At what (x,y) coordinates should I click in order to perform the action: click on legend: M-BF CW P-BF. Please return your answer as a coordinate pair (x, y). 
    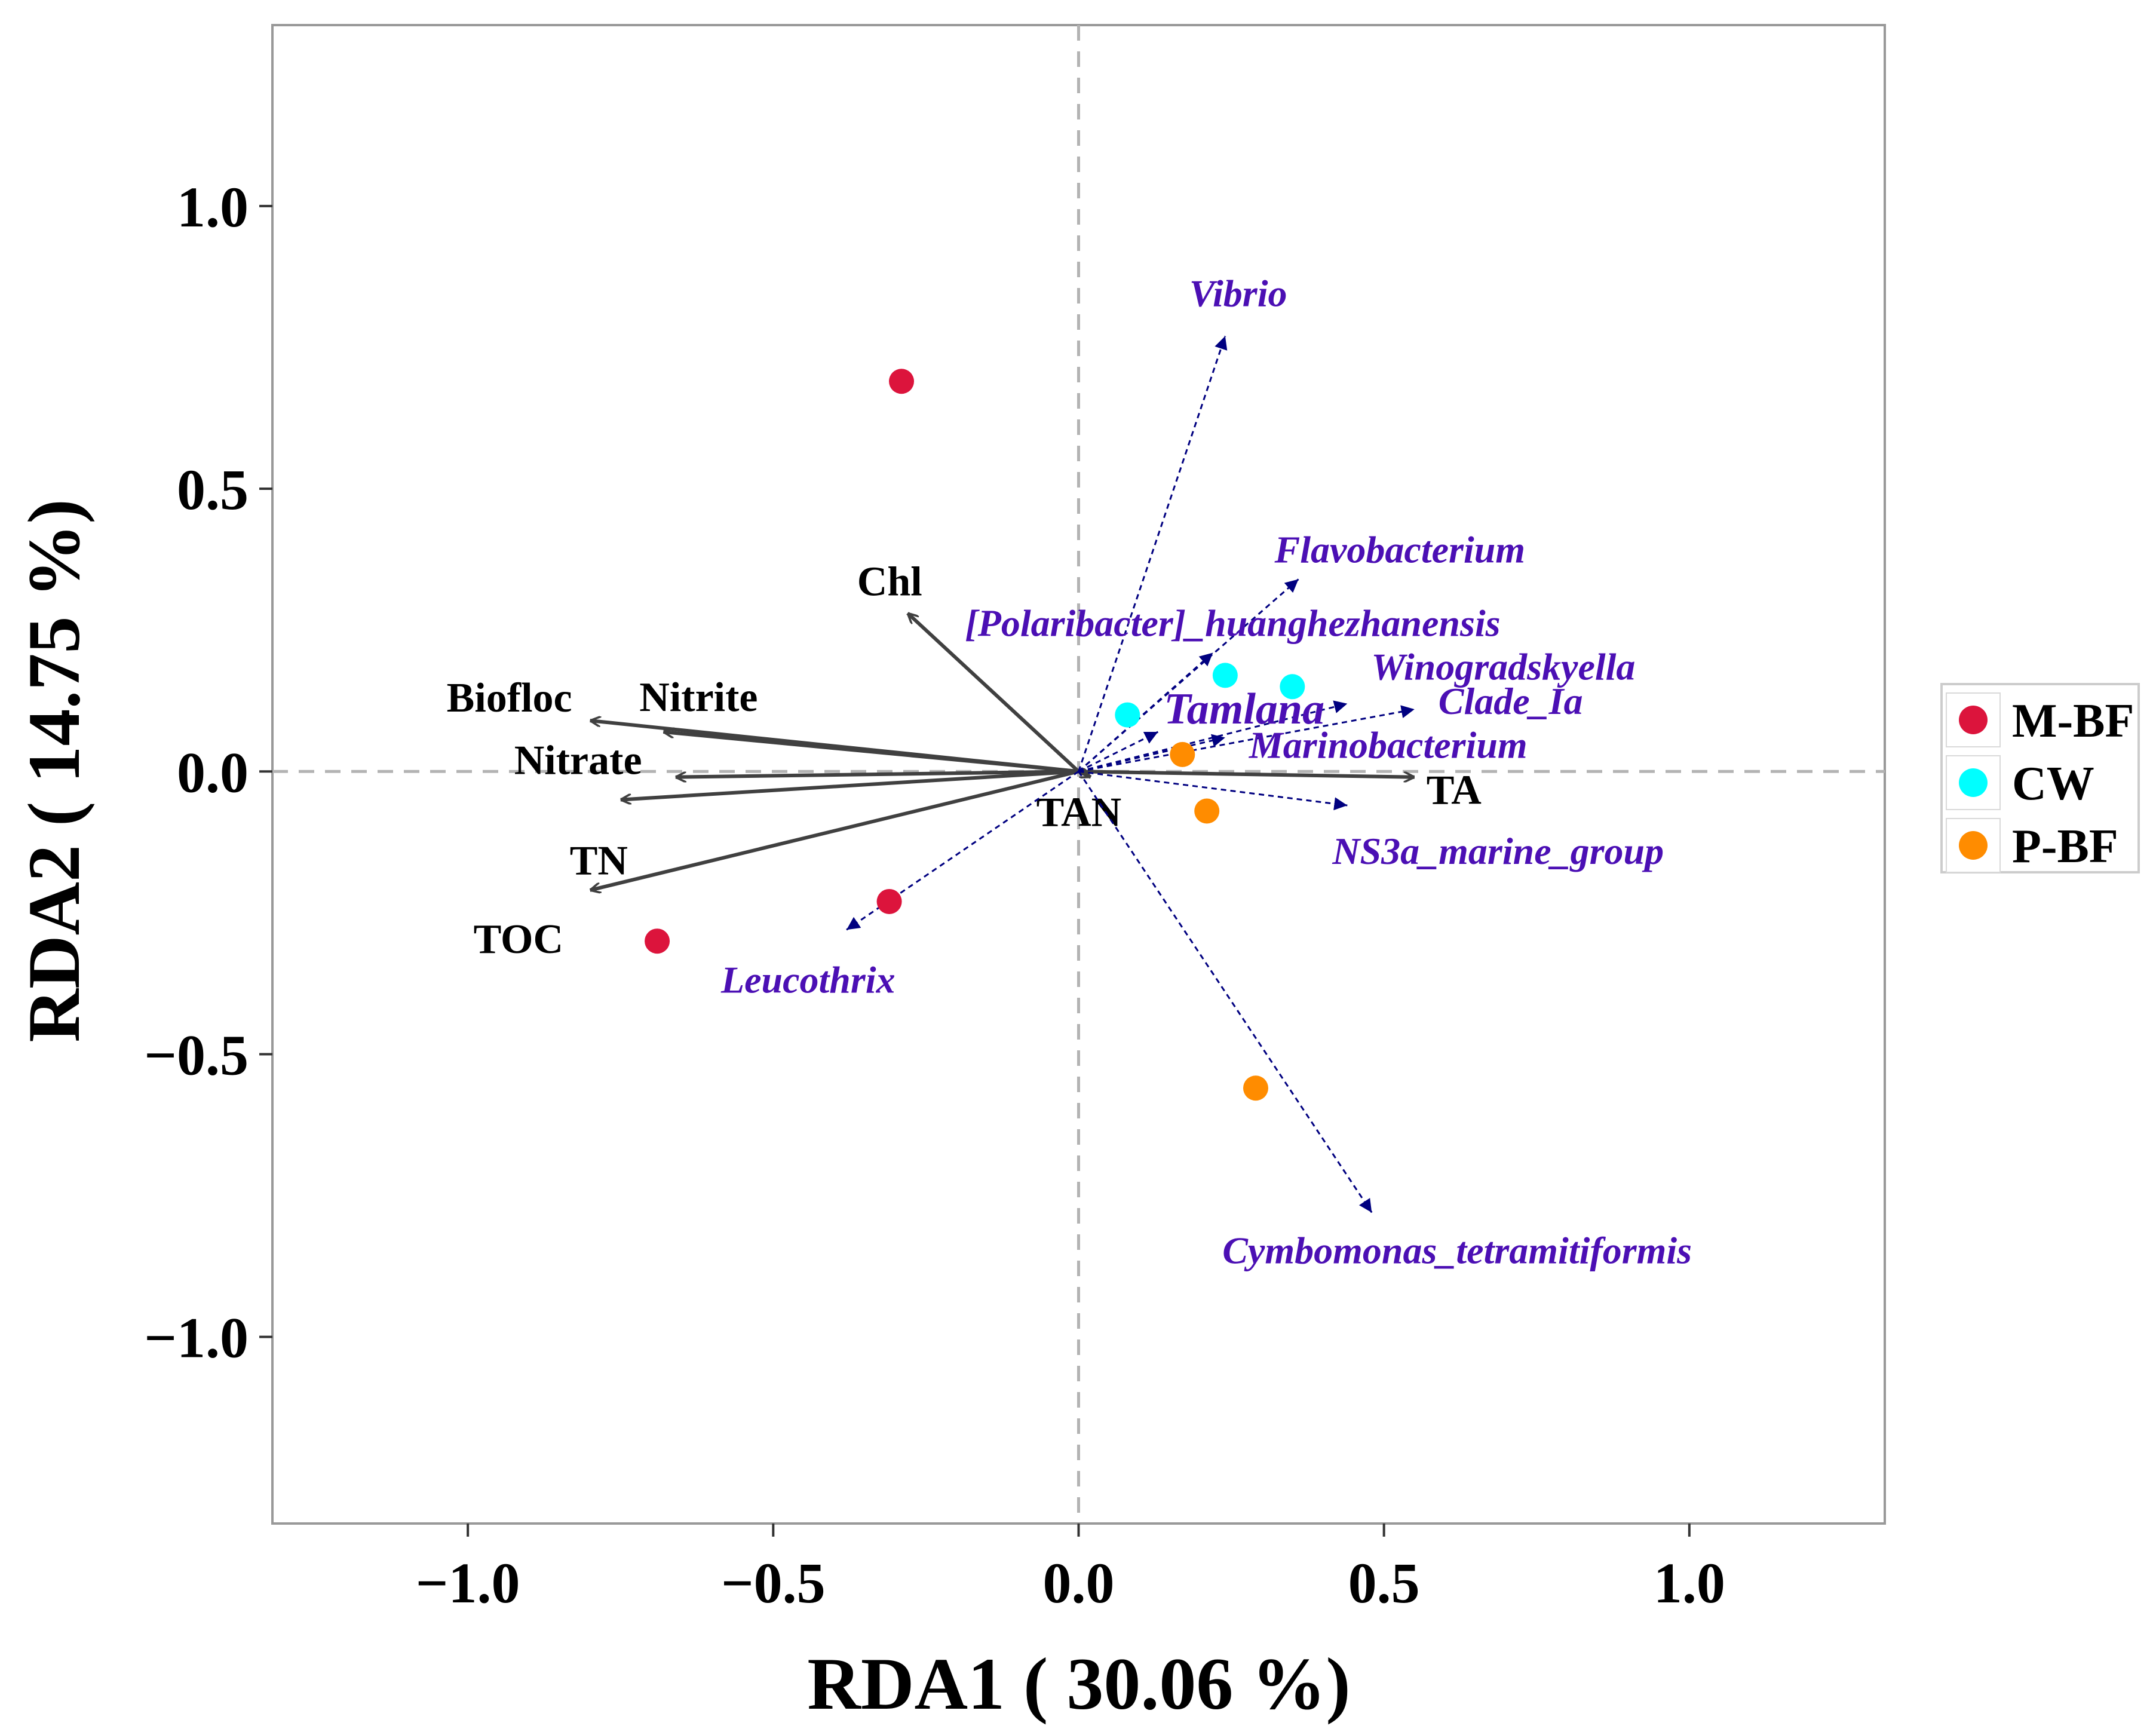
    Looking at the image, I should click on (2040, 778).